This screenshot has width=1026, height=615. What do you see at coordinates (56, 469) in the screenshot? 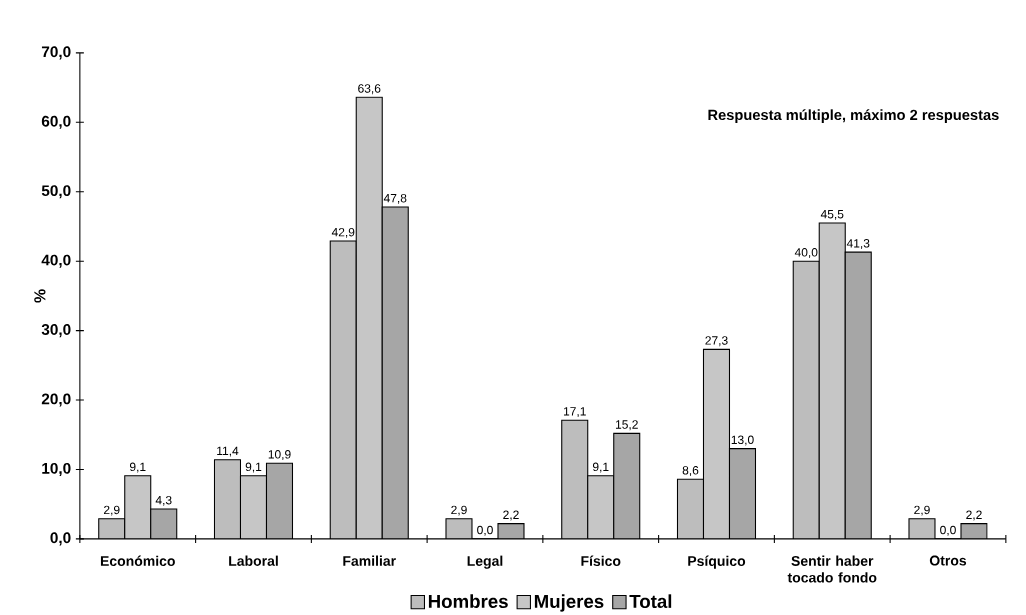
I see `y-tick-label: 10,0` at bounding box center [56, 469].